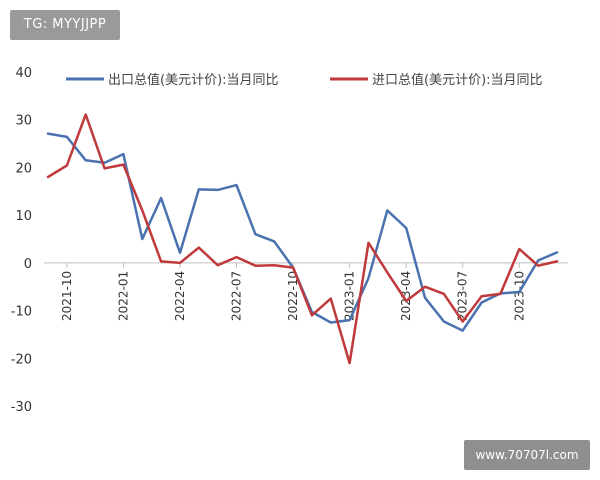 The width and height of the screenshot is (600, 480). What do you see at coordinates (293, 296) in the screenshot?
I see `x-tick-label: 2022-10` at bounding box center [293, 296].